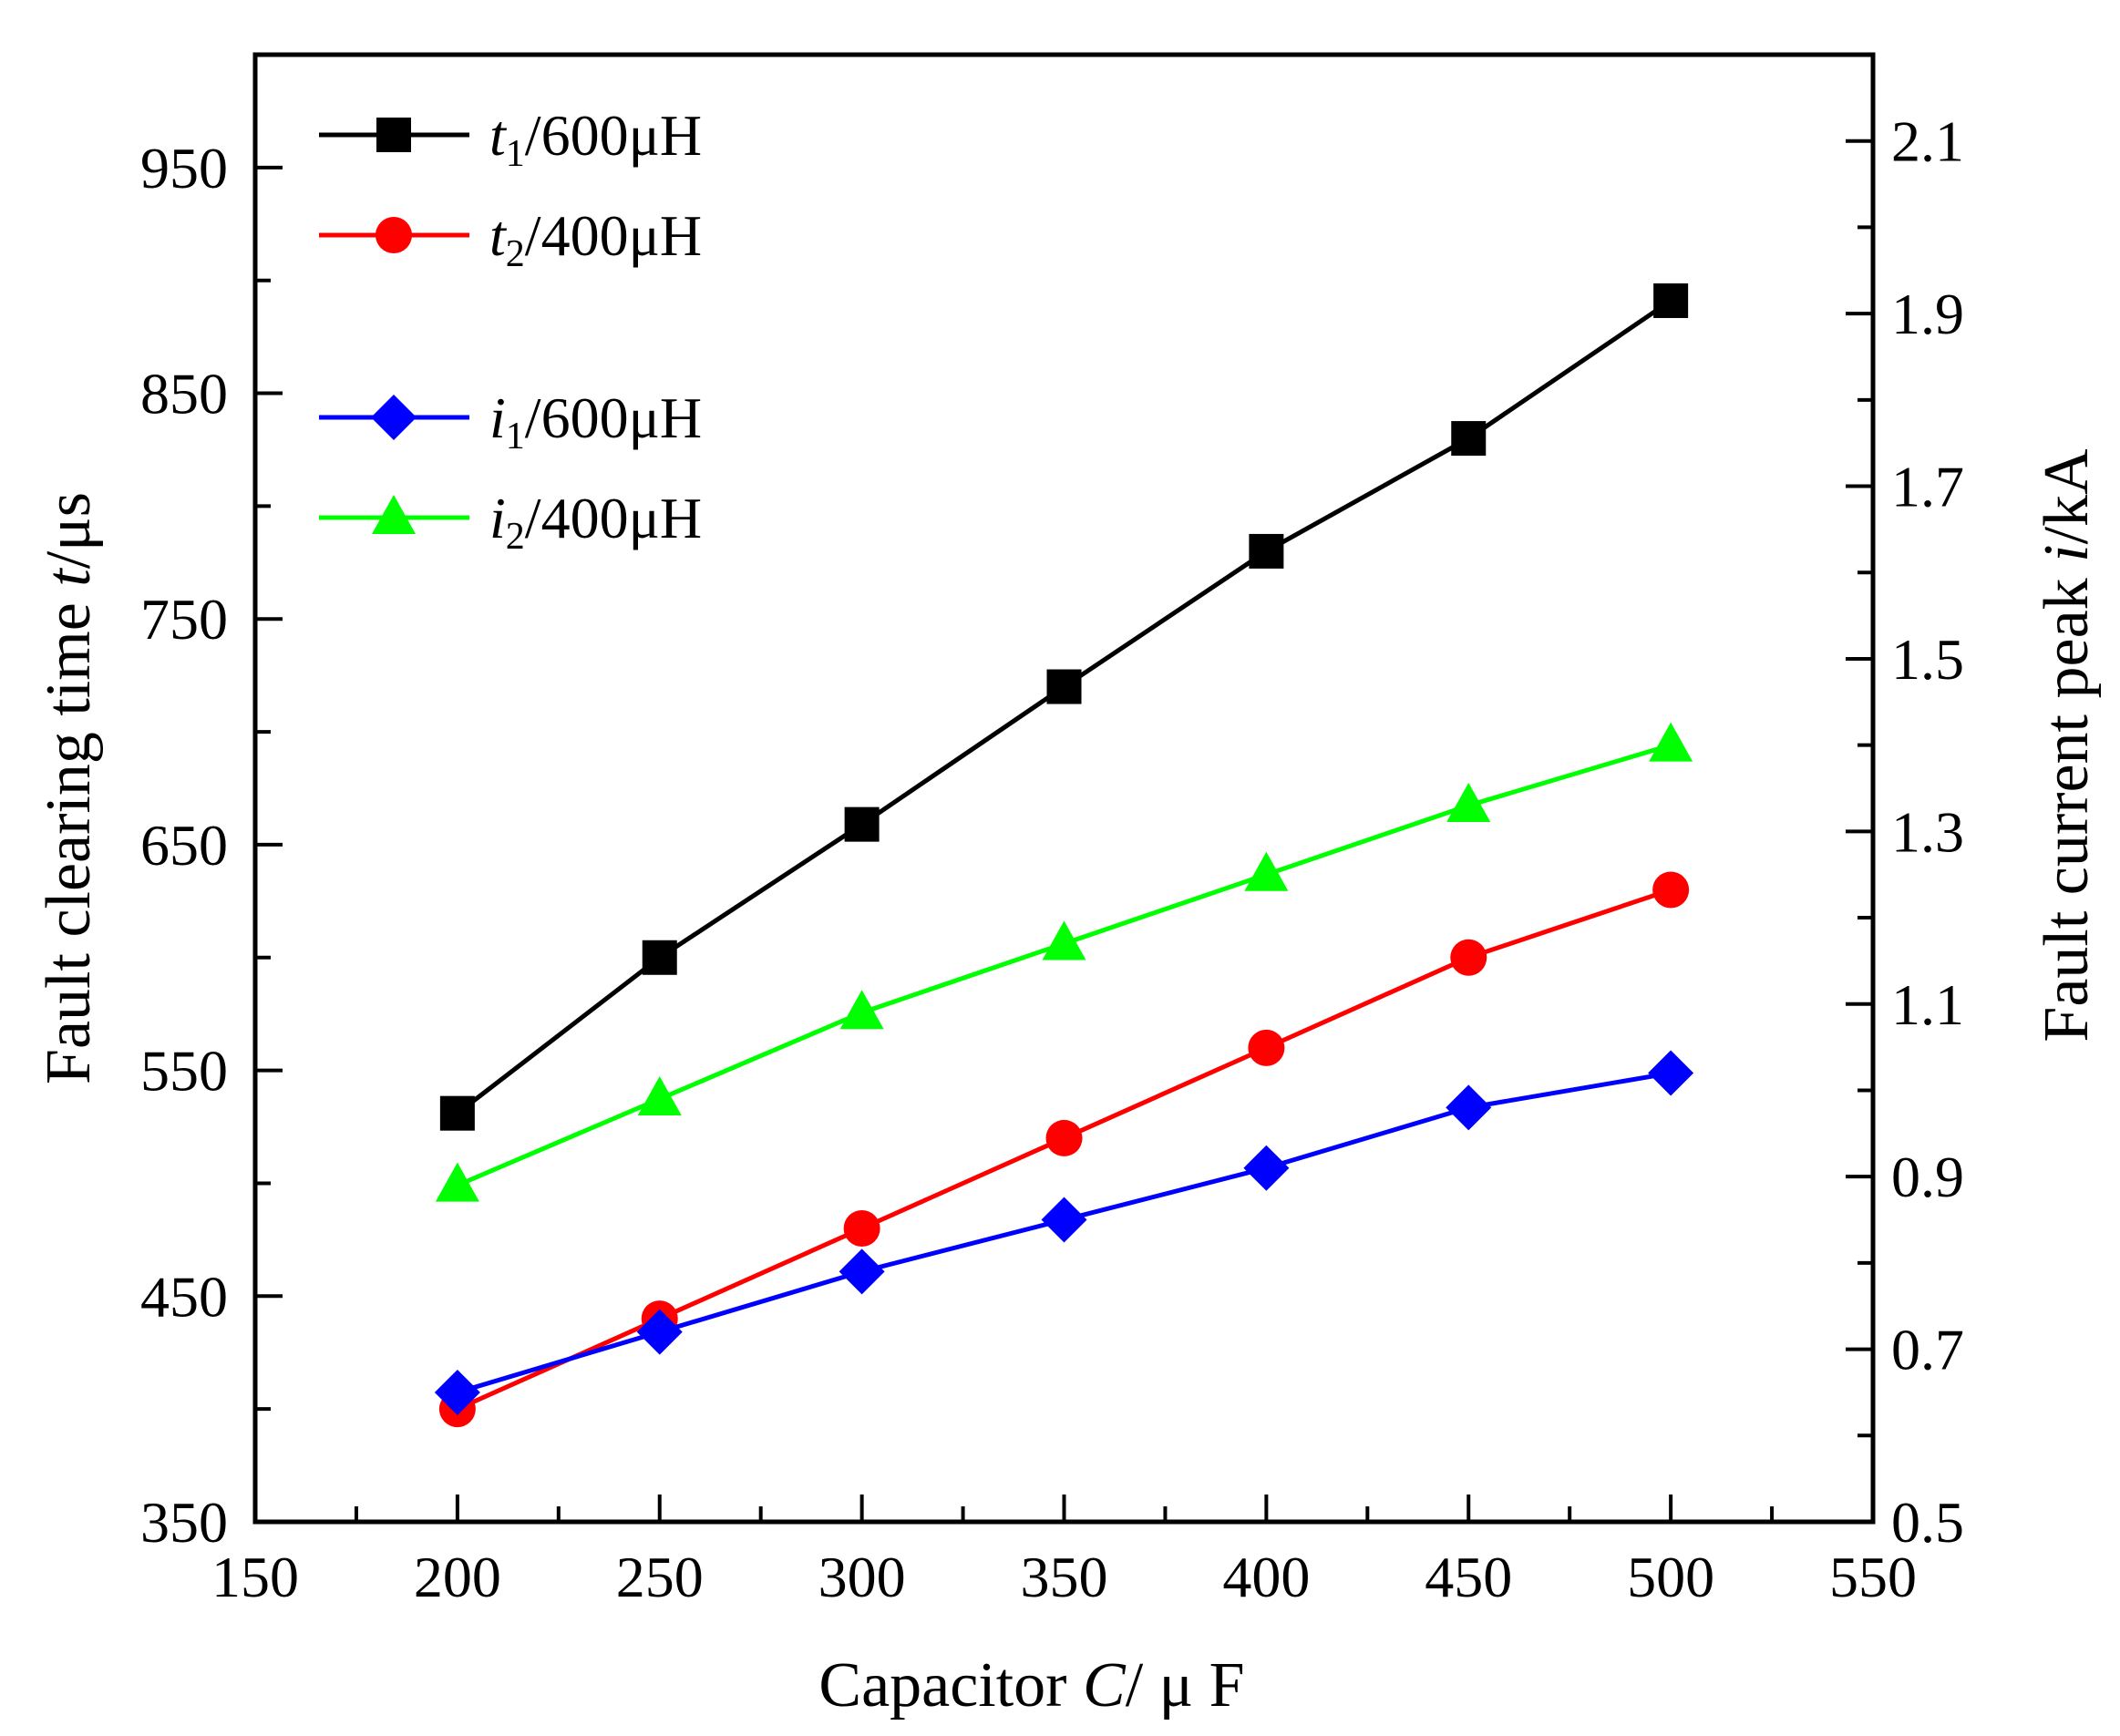 The width and height of the screenshot is (2120, 1736). I want to click on legend-label: i1/600μH, so click(595, 421).